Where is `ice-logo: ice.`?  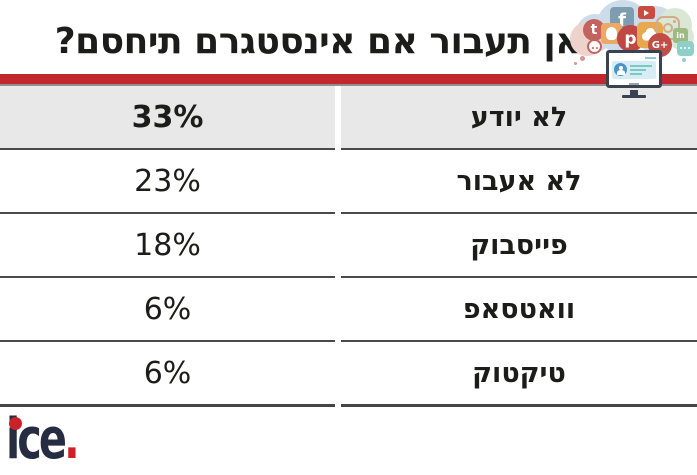
ice-logo: ice. is located at coordinates (66, 440).